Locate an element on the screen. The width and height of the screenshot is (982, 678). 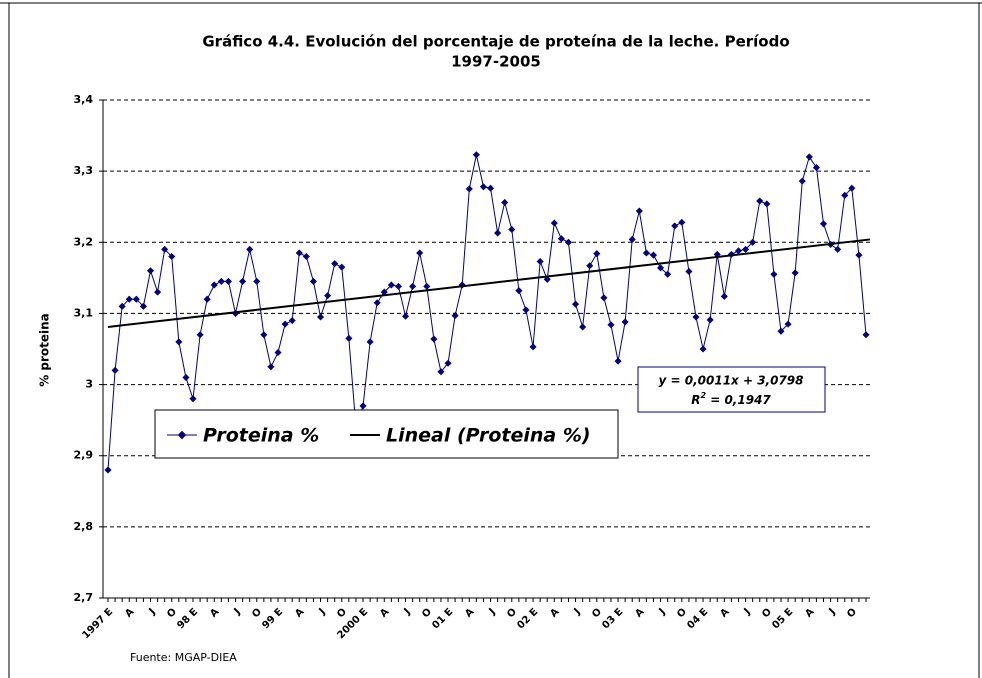
x-tick-label: 02 E is located at coordinates (527, 618).